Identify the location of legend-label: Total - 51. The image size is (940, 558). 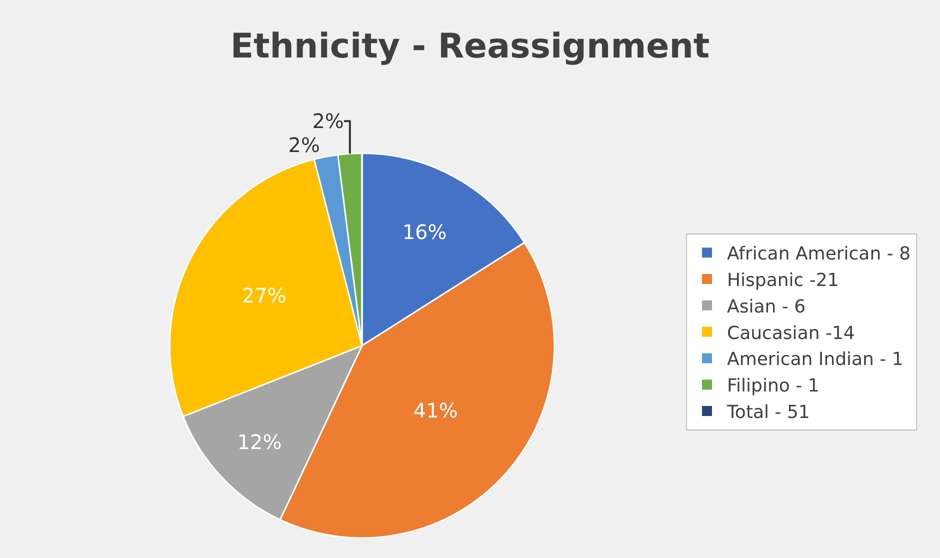
(768, 413).